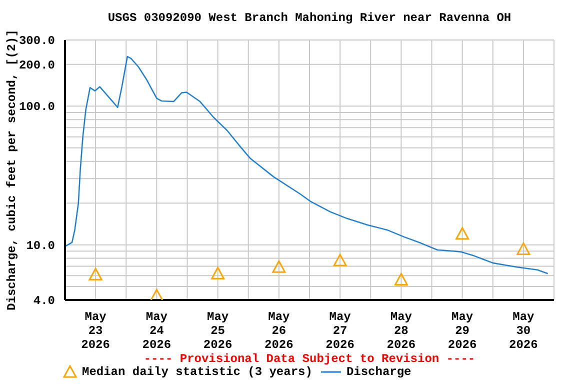 The width and height of the screenshot is (576, 384). Describe the element at coordinates (462, 331) in the screenshot. I see `x-tick-label: May 29 2026` at that location.